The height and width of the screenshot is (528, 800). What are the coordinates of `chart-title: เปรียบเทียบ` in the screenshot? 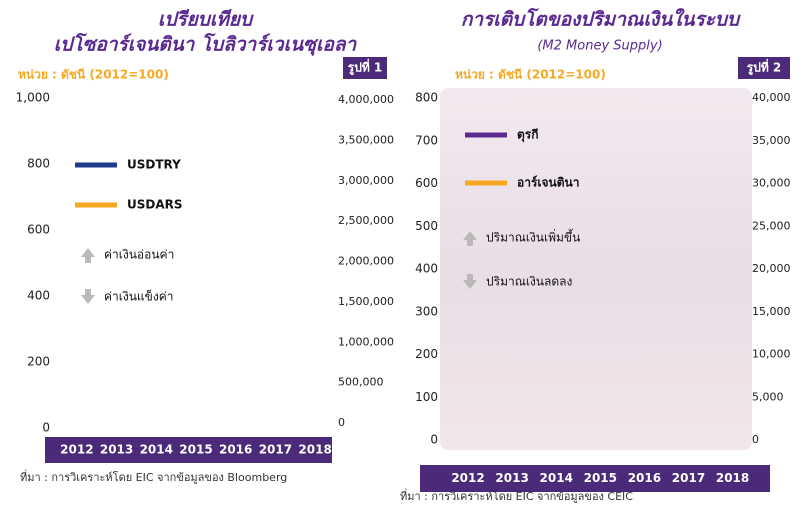 It's located at (206, 20).